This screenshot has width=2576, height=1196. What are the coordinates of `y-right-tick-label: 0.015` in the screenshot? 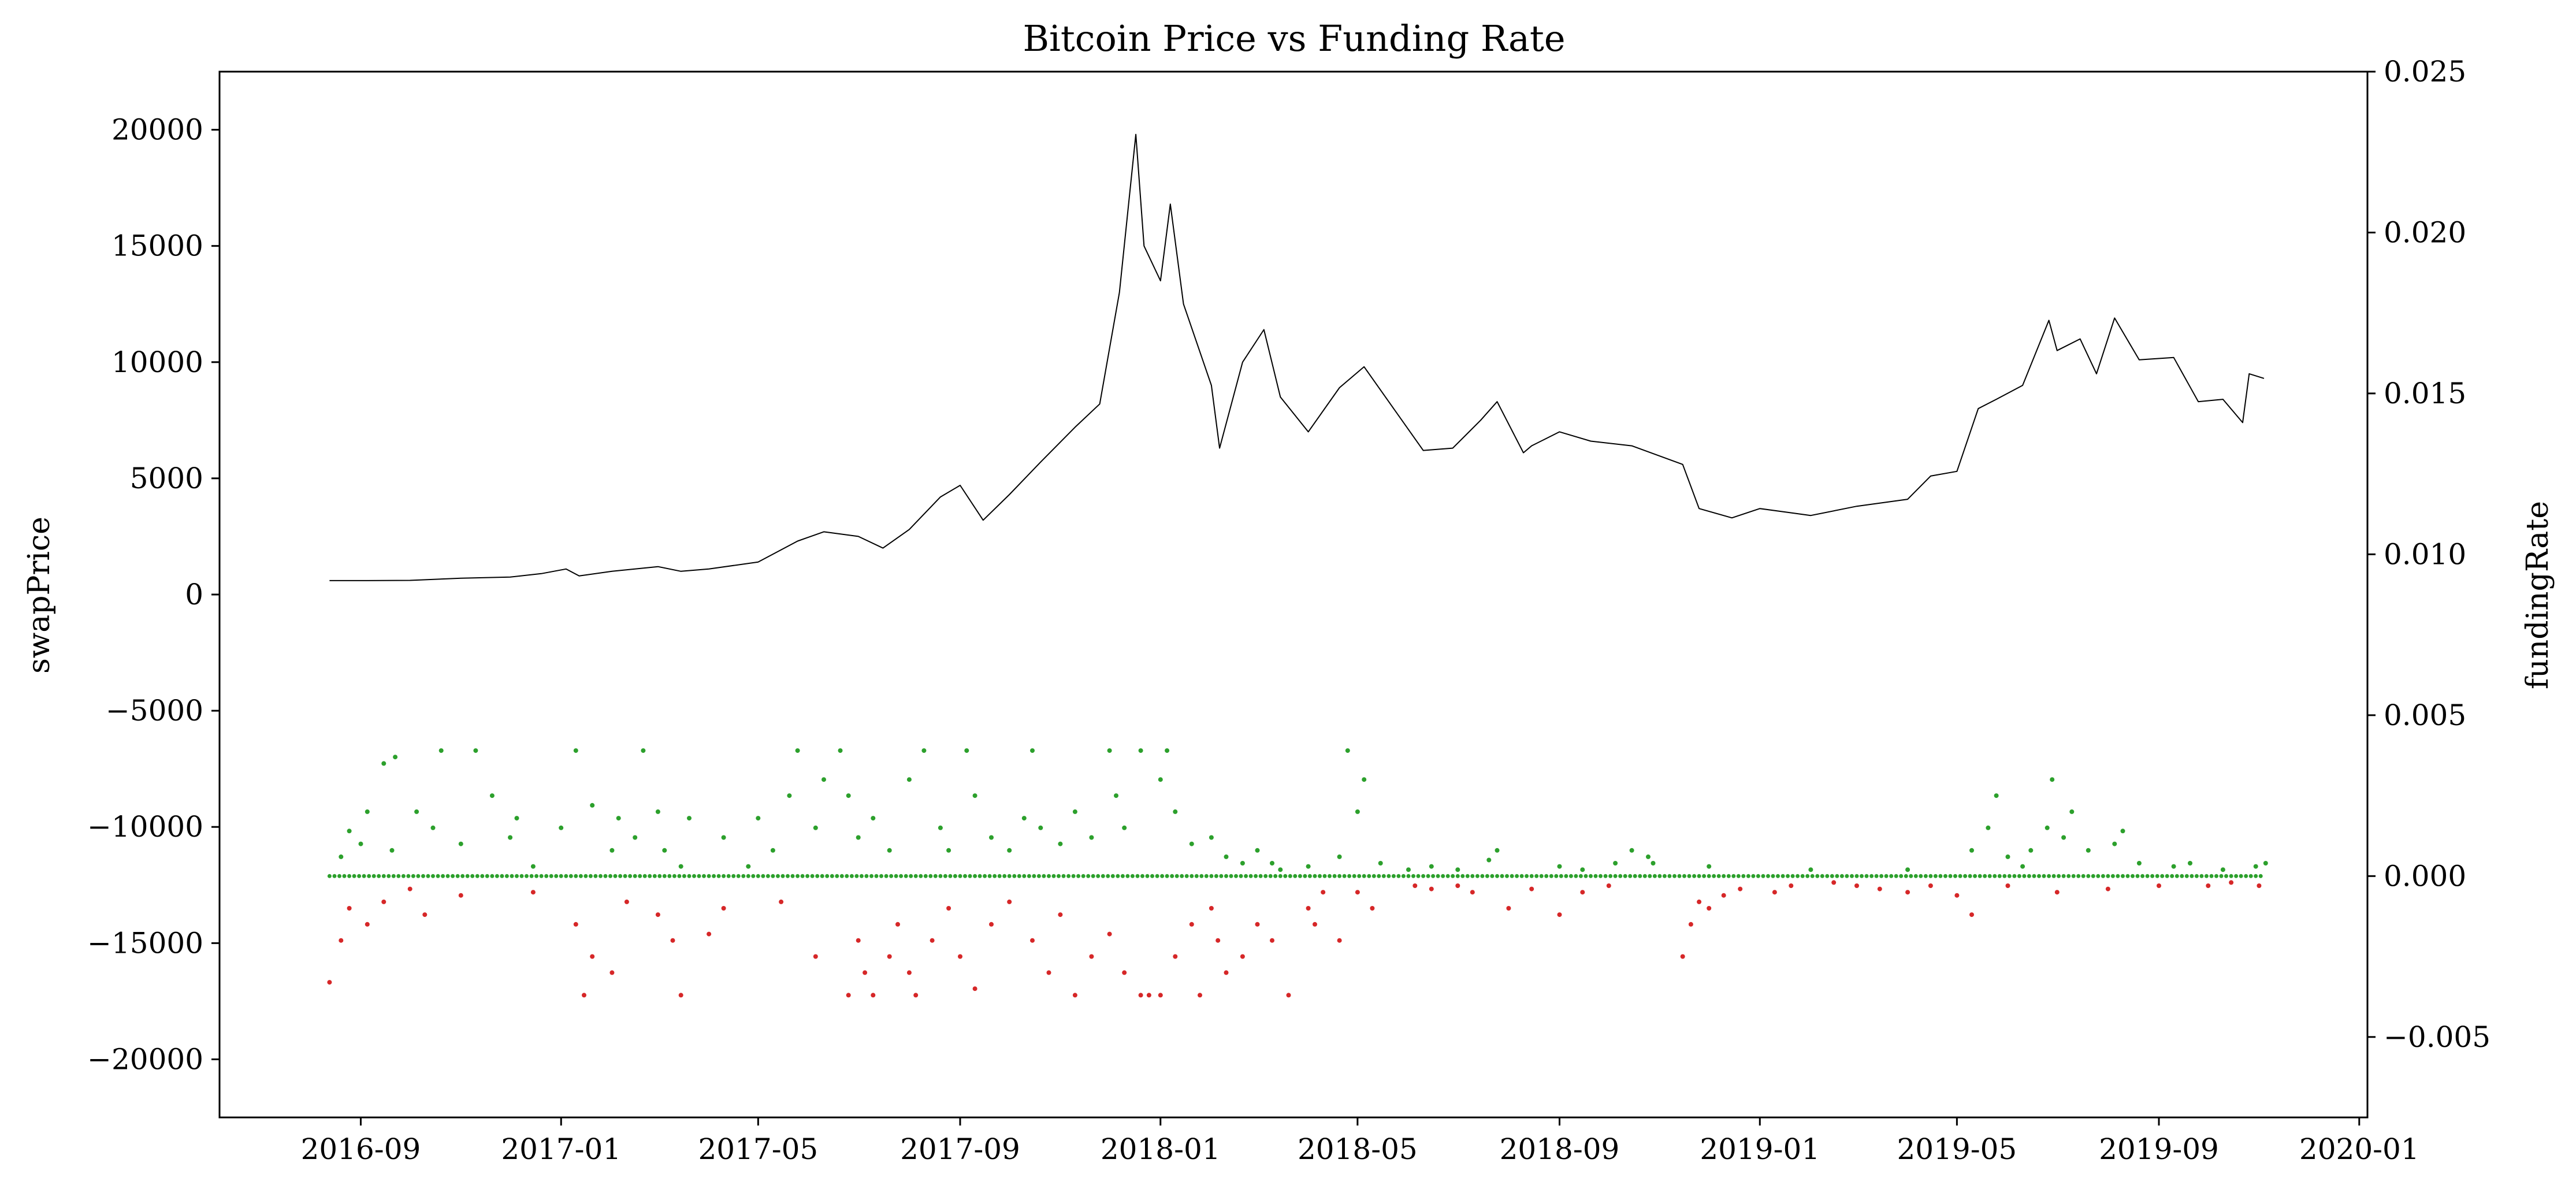 It's located at (2425, 393).